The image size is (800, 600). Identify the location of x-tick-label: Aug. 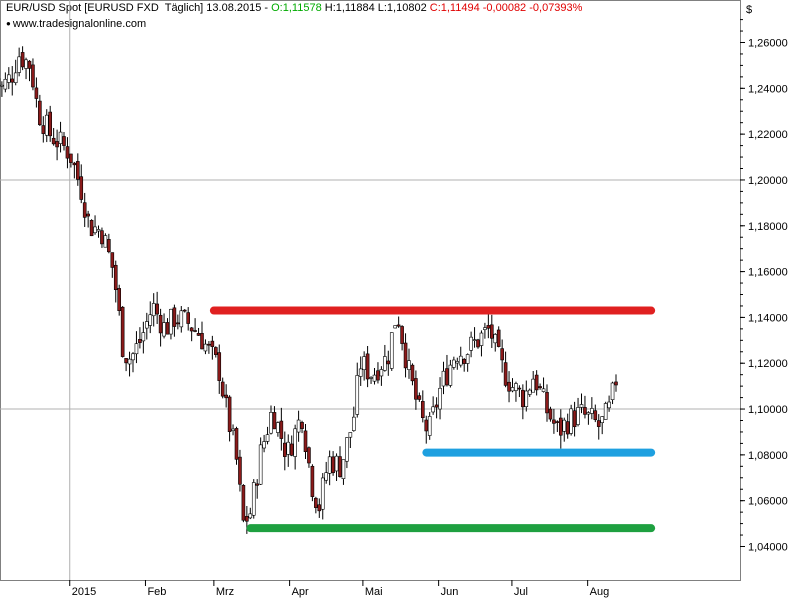
(600, 592).